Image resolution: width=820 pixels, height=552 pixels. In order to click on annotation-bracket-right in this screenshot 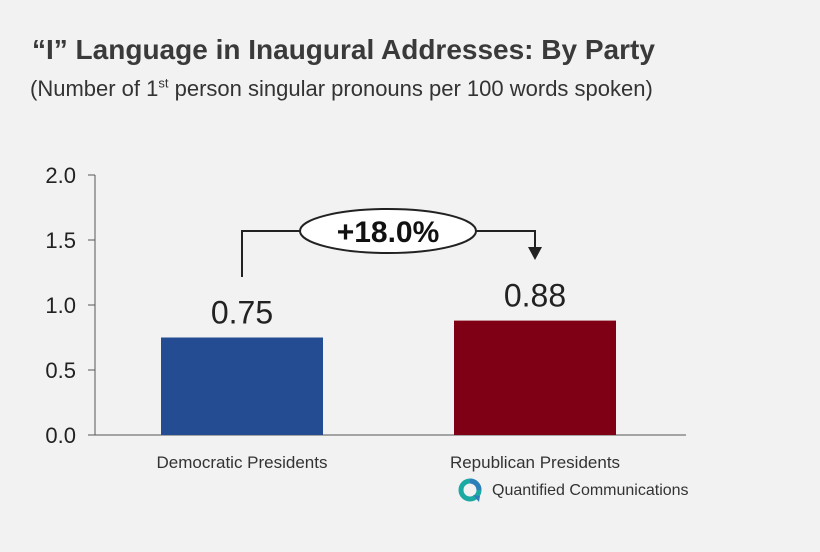, I will do `click(504, 238)`.